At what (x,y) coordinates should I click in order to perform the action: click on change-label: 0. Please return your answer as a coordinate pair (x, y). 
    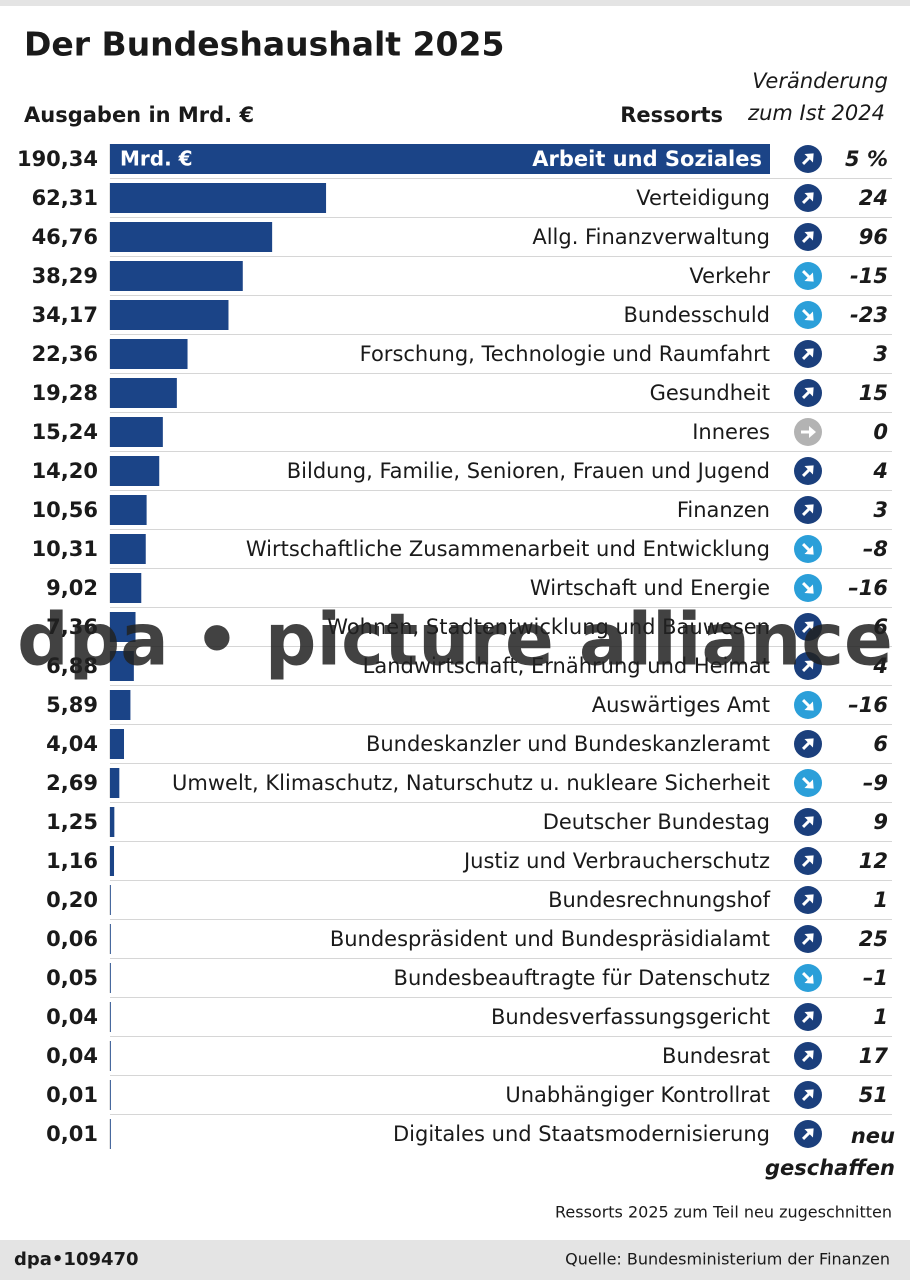
    Looking at the image, I should click on (880, 432).